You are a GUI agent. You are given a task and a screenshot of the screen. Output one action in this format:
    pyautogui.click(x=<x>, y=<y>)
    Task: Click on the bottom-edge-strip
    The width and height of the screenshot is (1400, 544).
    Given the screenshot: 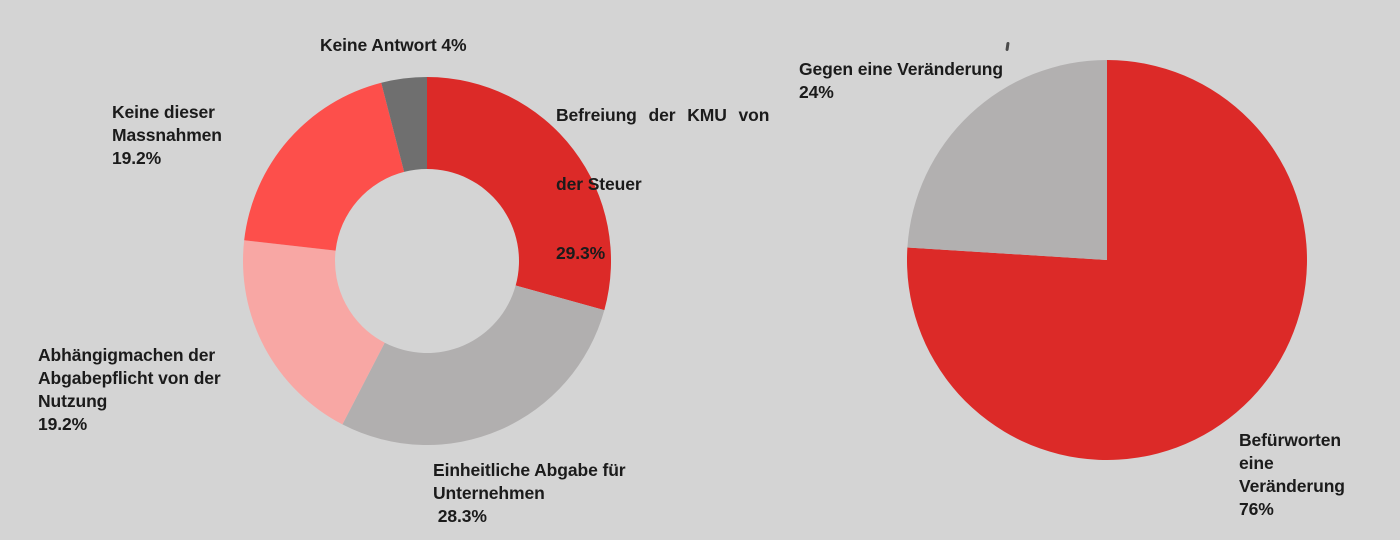 What is the action you would take?
    pyautogui.click(x=700, y=542)
    